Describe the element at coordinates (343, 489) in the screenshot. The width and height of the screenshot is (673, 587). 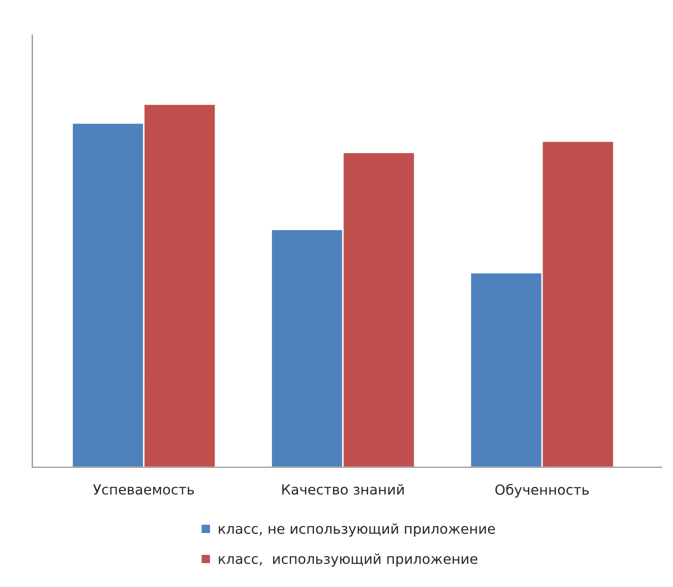
I see `x-tick-label: Качество знаний` at that location.